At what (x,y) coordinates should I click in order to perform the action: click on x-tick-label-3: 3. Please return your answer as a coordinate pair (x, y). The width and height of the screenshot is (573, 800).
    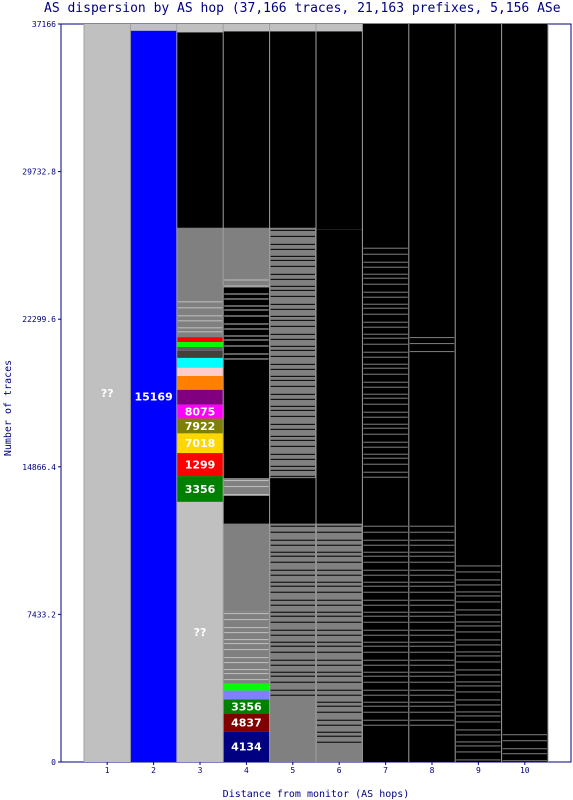
    Looking at the image, I should click on (200, 770).